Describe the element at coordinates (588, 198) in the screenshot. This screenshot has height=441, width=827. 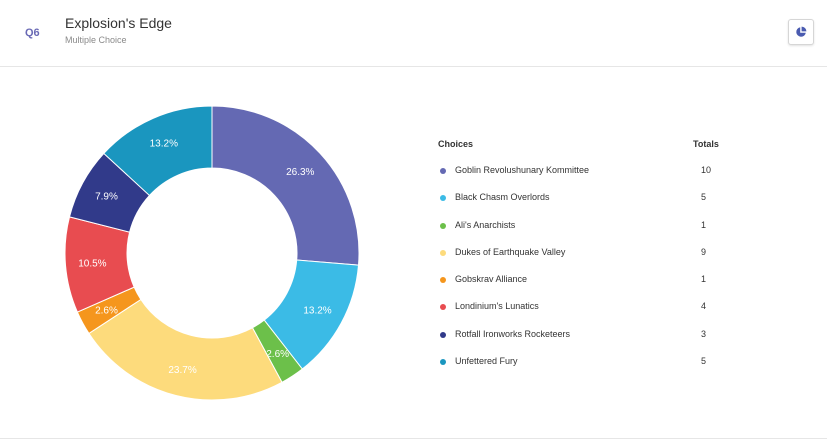
I see `table-row: Black Chasm Overlords 5` at that location.